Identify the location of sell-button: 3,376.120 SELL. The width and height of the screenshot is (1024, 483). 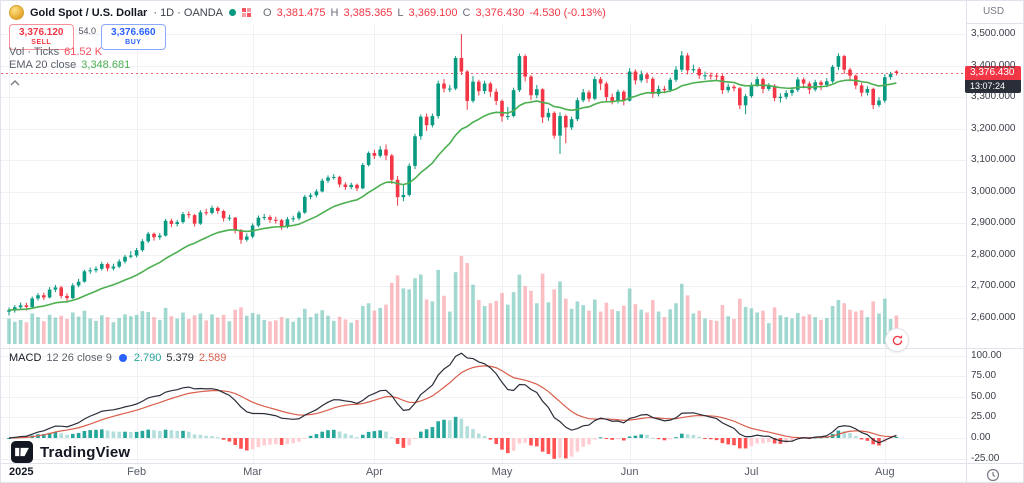
(41, 37).